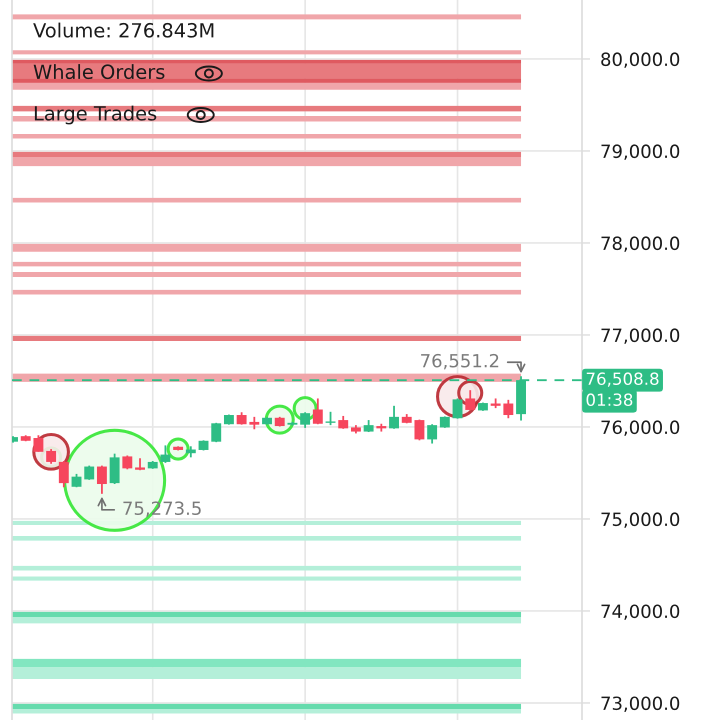 This screenshot has height=720, width=720. What do you see at coordinates (640, 704) in the screenshot?
I see `y-tick-label: 73,000.0` at bounding box center [640, 704].